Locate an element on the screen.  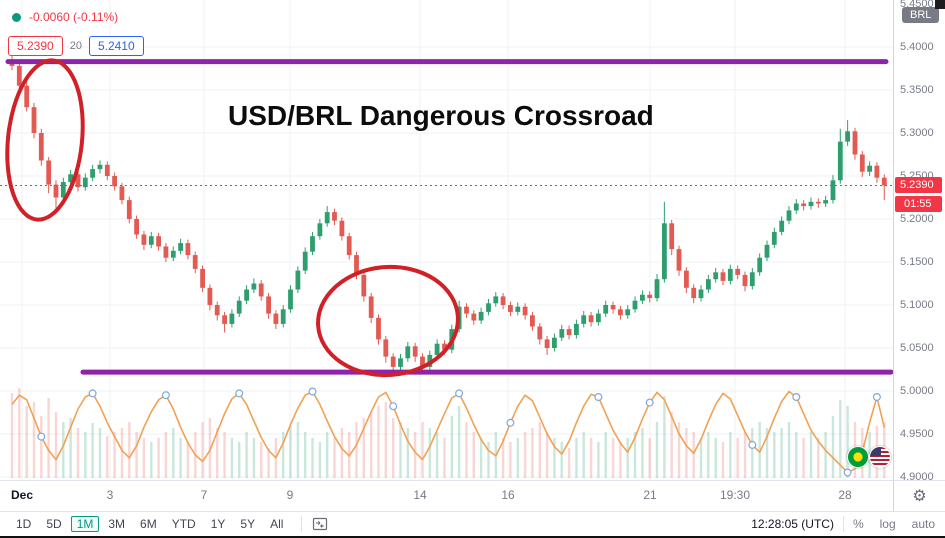
range-3m: 3M is located at coordinates (117, 524).